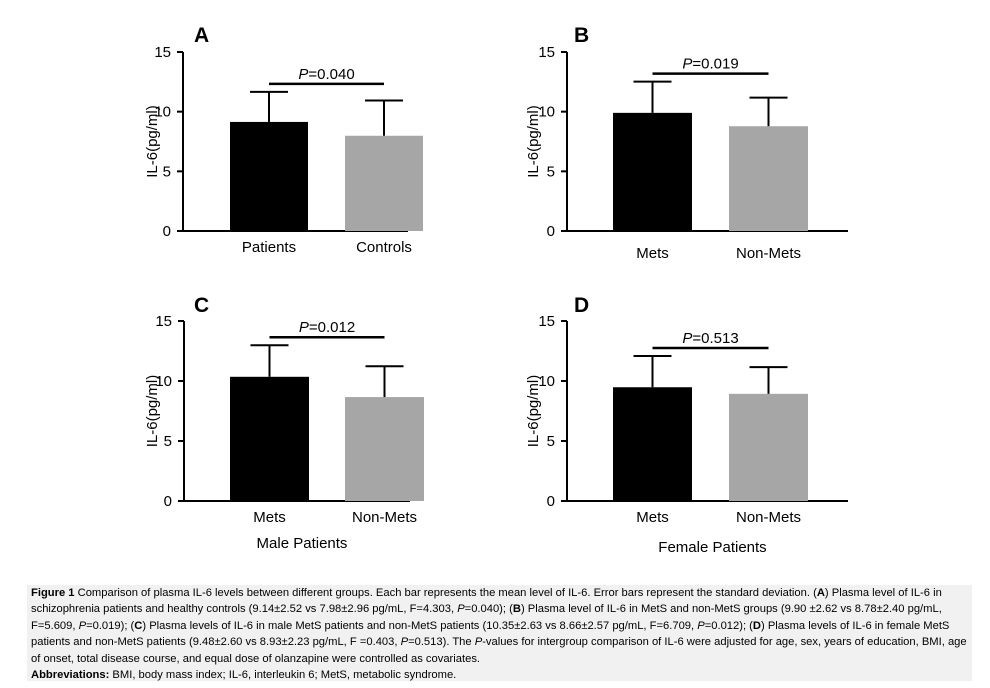 The height and width of the screenshot is (688, 990). What do you see at coordinates (384, 183) in the screenshot?
I see `bar-controls` at bounding box center [384, 183].